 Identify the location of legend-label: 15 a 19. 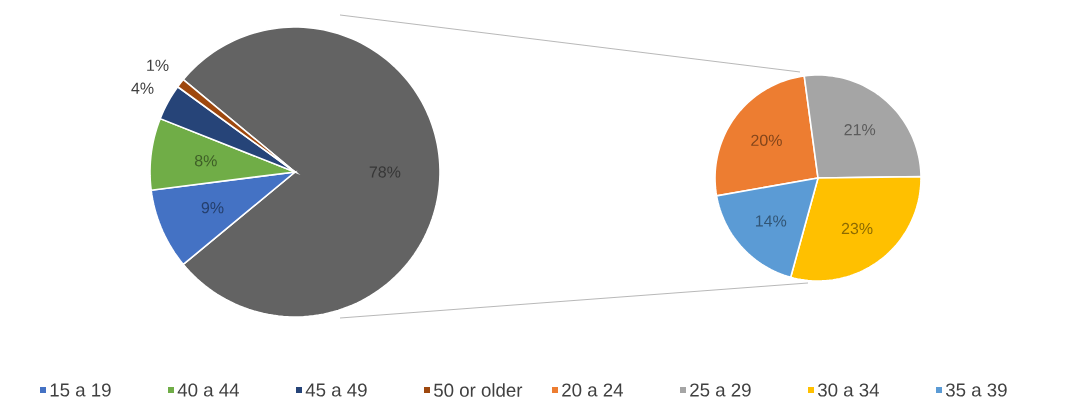
(80, 390).